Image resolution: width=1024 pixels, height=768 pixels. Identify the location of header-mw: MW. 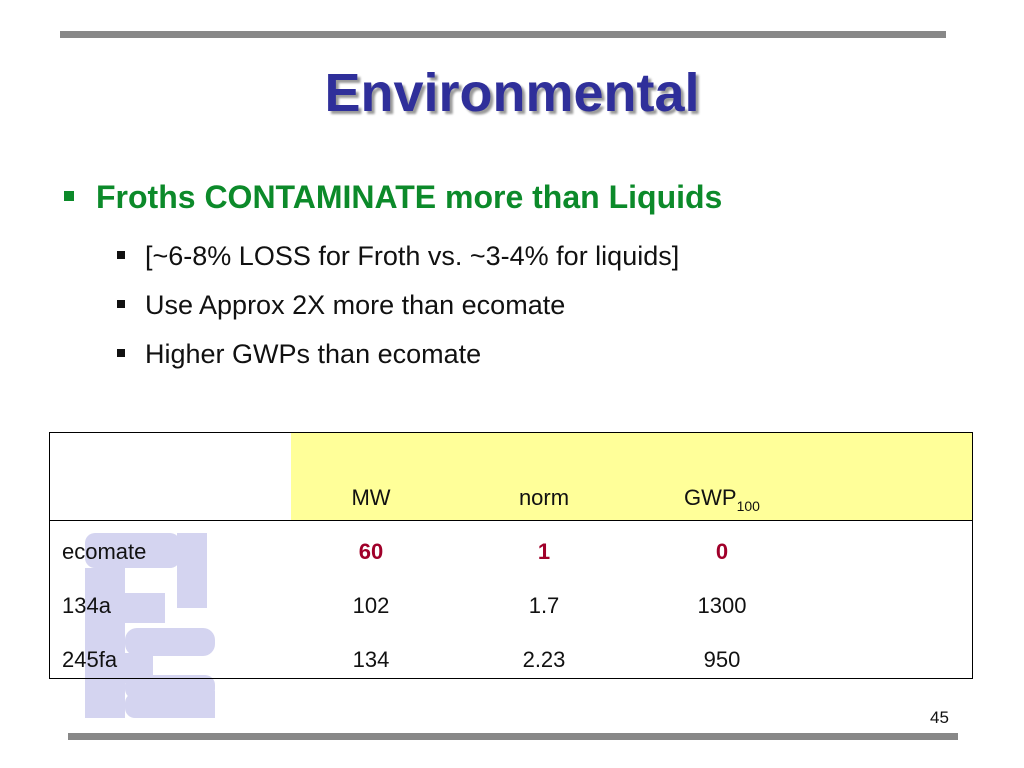
(371, 497).